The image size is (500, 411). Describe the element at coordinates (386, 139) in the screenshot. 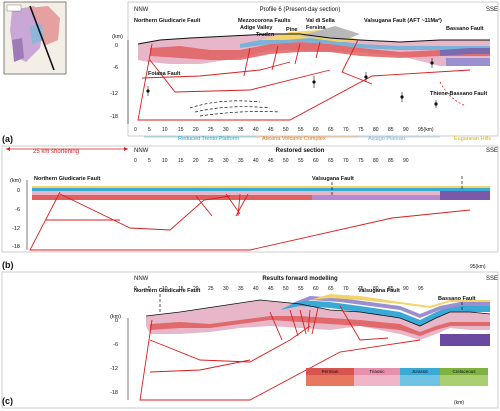

I see `domain-asiago: Asiago Plateau` at that location.